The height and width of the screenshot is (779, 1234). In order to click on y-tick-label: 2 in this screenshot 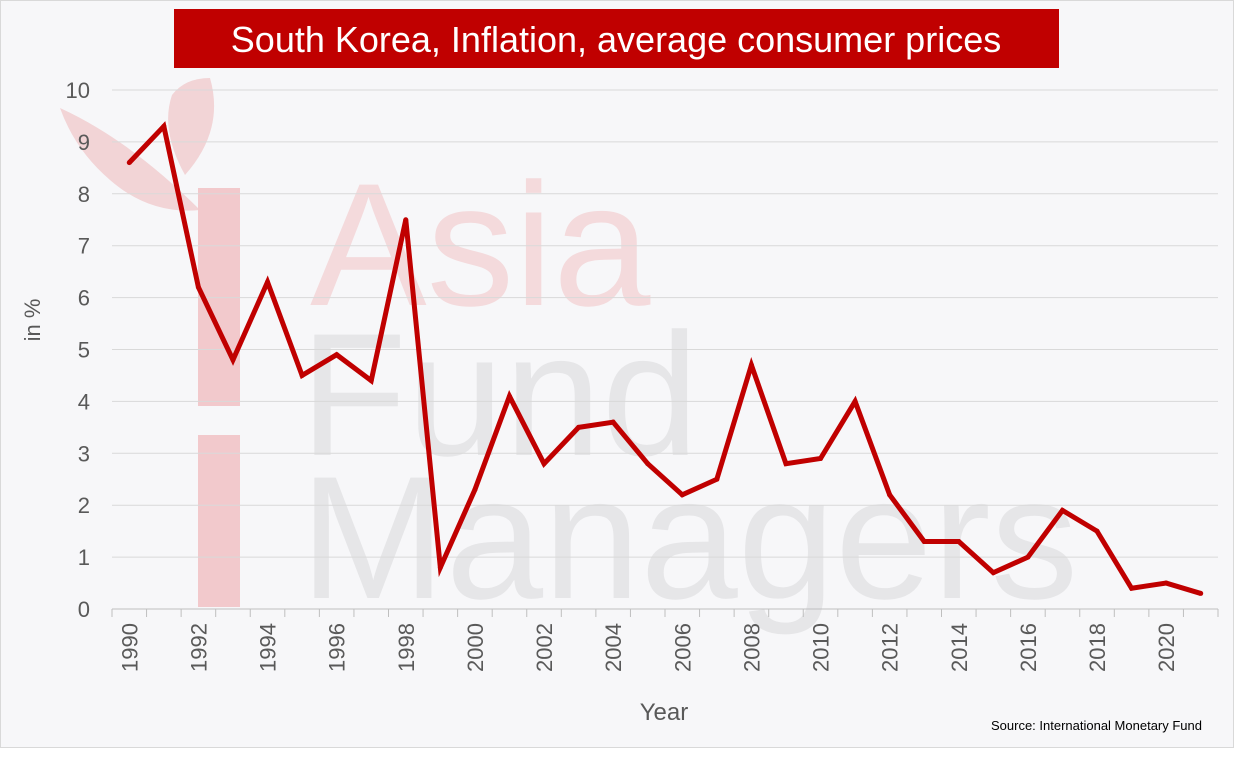, I will do `click(84, 505)`.